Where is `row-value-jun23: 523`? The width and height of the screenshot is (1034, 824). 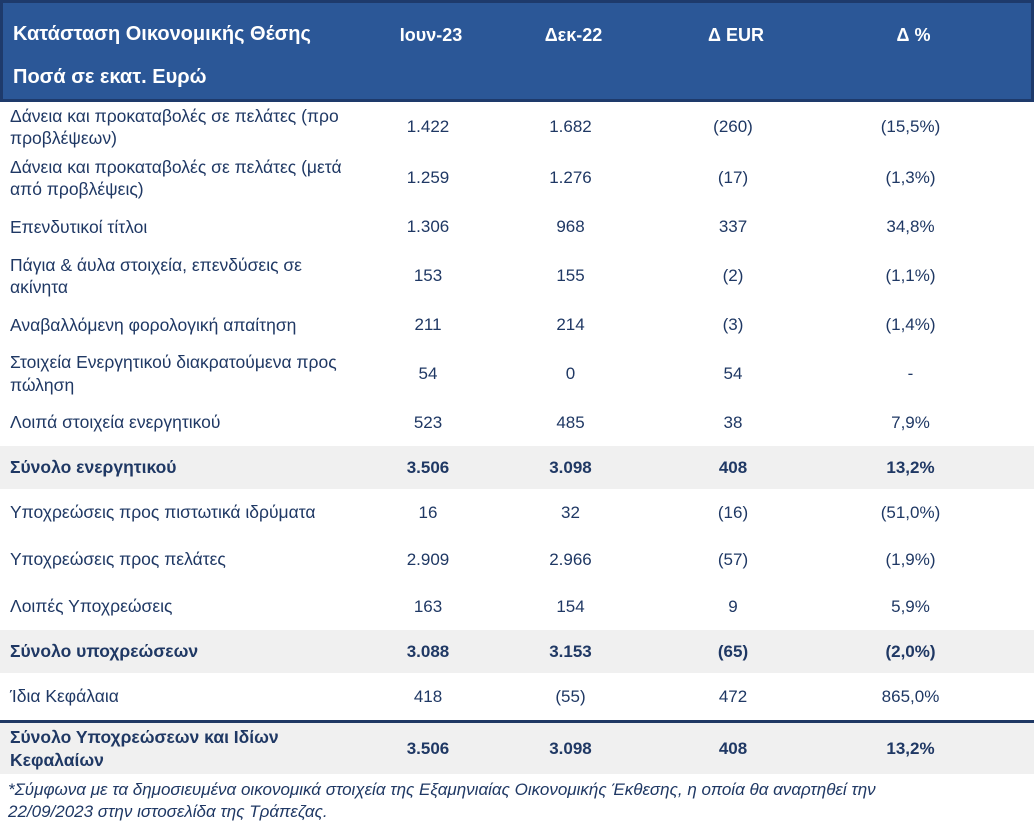 row-value-jun23: 523 is located at coordinates (428, 422).